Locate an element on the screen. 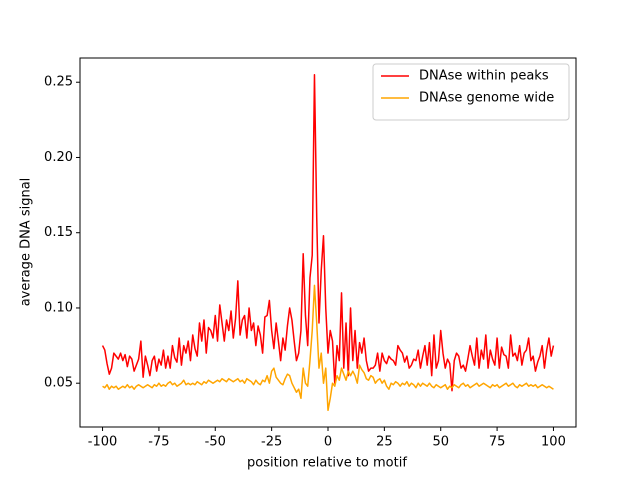  y-axis-label: average DNA signal is located at coordinates (26, 242).